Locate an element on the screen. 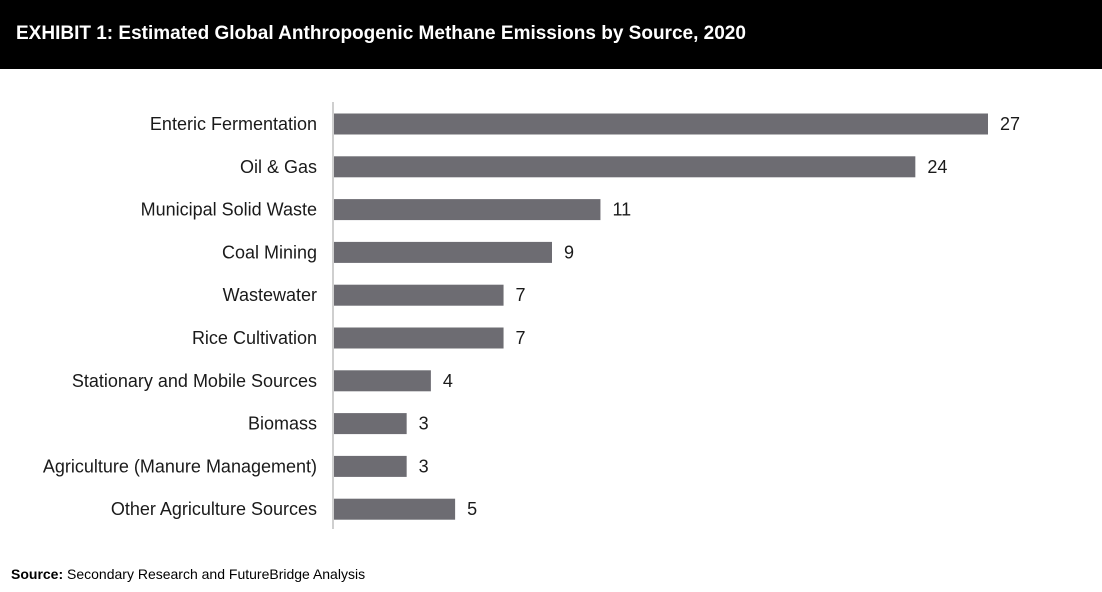 The image size is (1102, 592). category-label: Agriculture (Manure Management) is located at coordinates (180, 466).